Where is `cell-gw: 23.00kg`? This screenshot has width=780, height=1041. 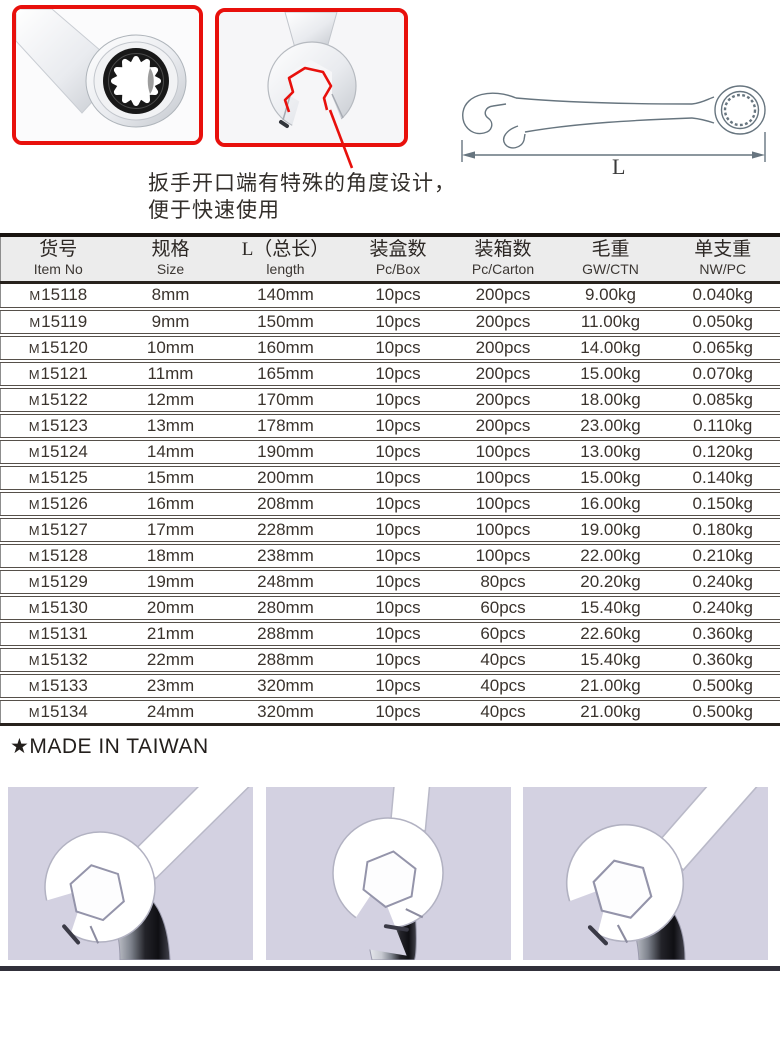
cell-gw: 23.00kg is located at coordinates (610, 426).